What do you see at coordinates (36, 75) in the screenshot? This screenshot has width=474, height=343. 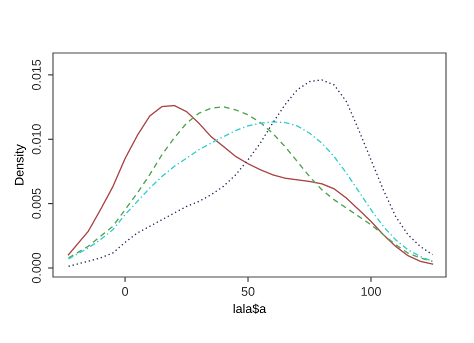 I see `y-tick-label: 0.015` at bounding box center [36, 75].